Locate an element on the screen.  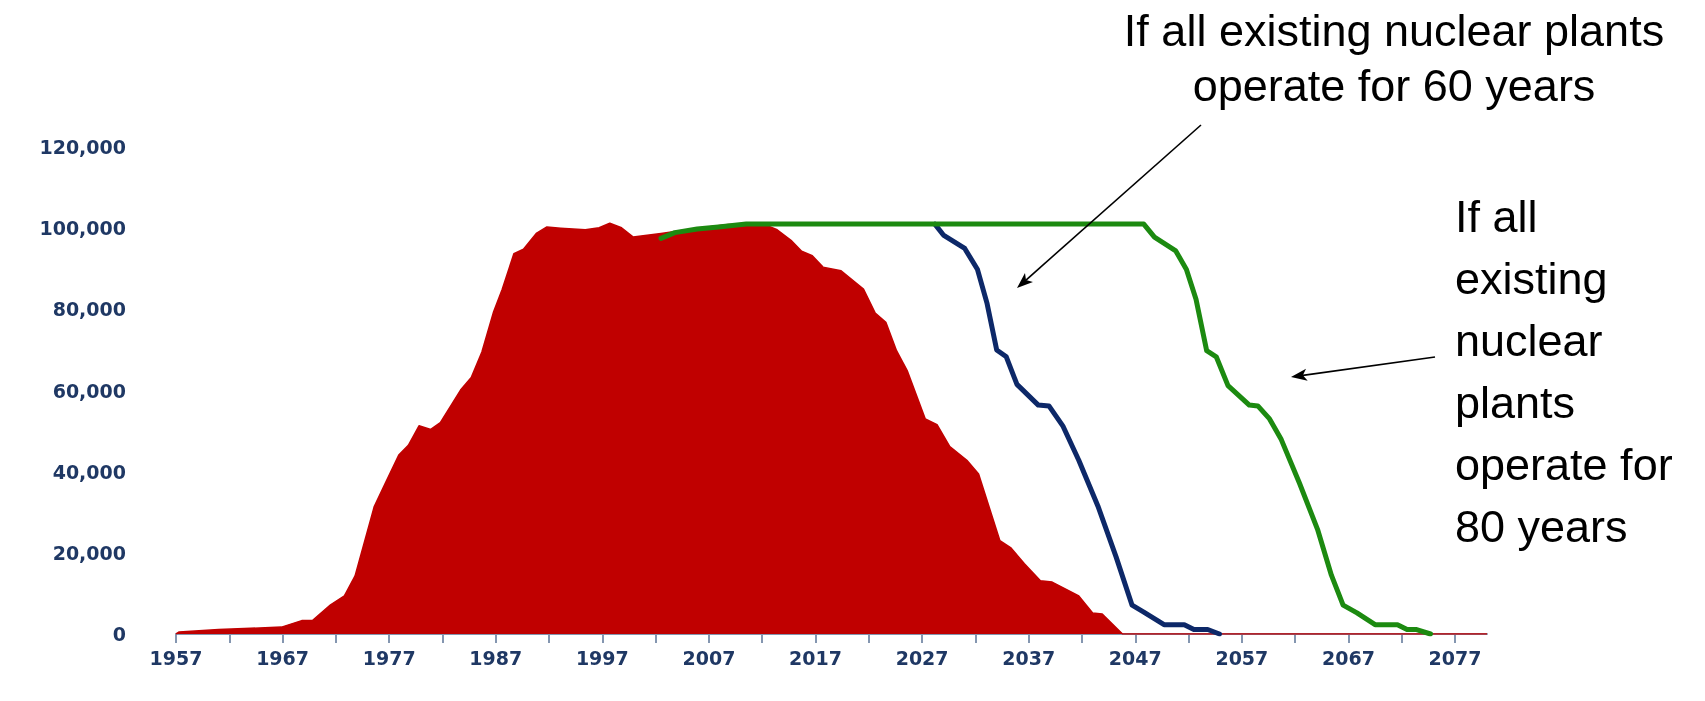
y-tick-label: 100,000 is located at coordinates (82, 228).